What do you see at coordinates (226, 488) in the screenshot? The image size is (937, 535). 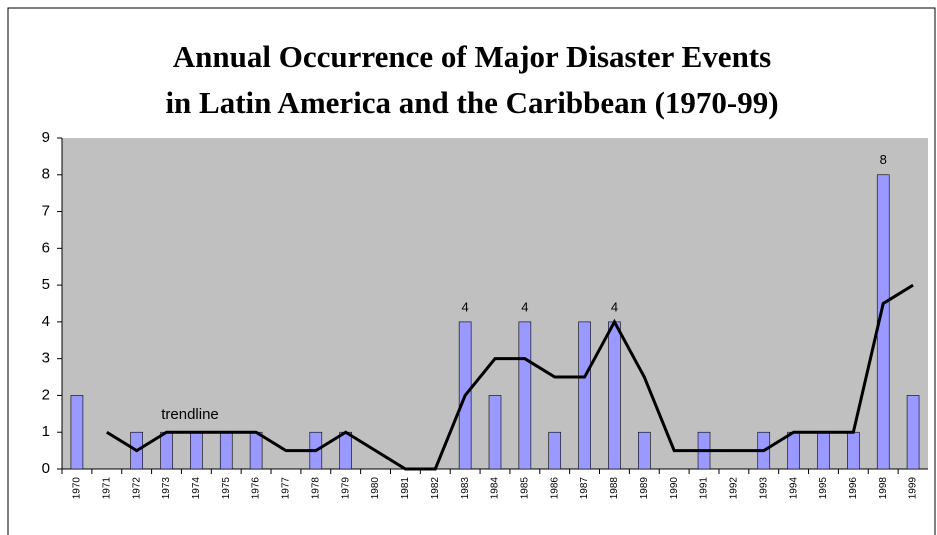 I see `x-tick-label: 1975` at bounding box center [226, 488].